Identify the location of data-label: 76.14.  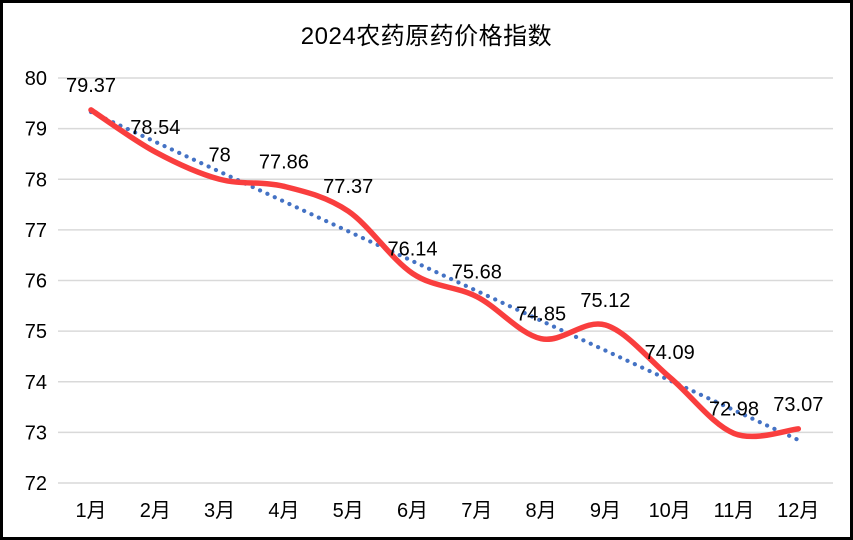
(412, 249).